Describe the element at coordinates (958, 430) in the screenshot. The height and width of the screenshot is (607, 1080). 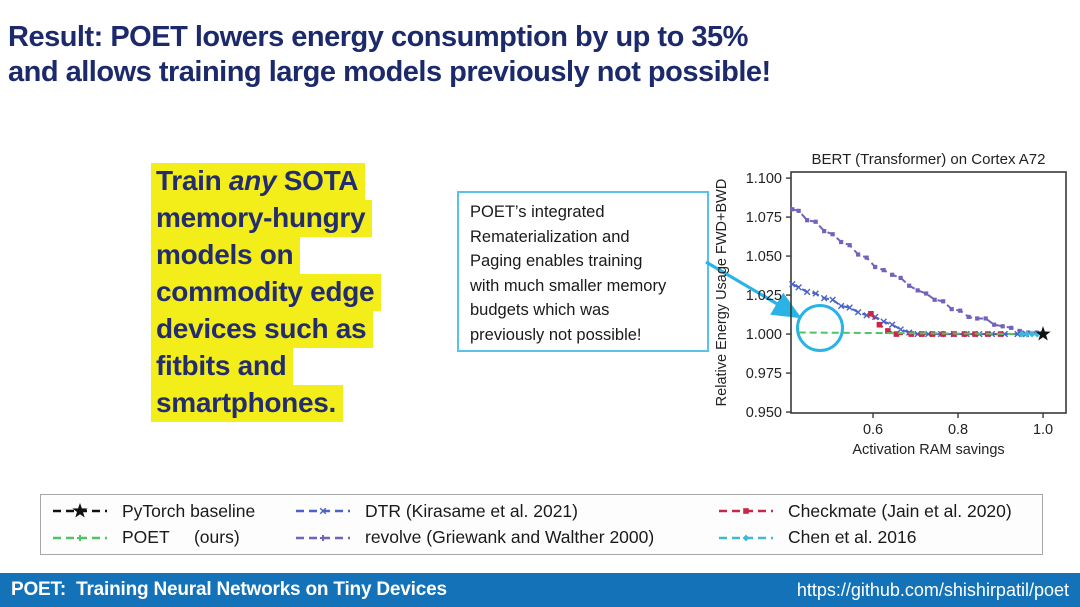
I see `svg-text: 0.8` at that location.